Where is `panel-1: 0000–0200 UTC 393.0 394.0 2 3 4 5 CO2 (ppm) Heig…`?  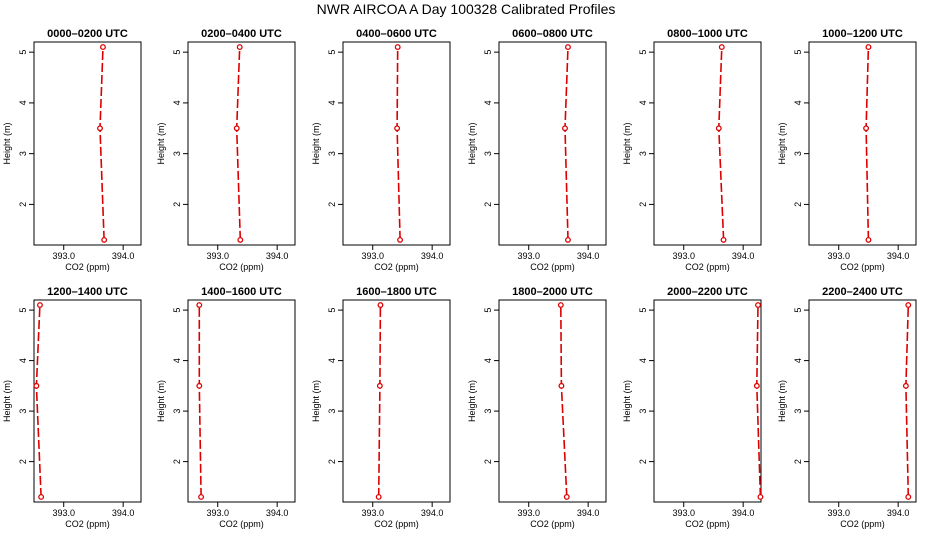
panel-1: 0000–0200 UTC 393.0 394.0 2 3 4 5 CO2 (ppm) Heig… is located at coordinates (72, 150).